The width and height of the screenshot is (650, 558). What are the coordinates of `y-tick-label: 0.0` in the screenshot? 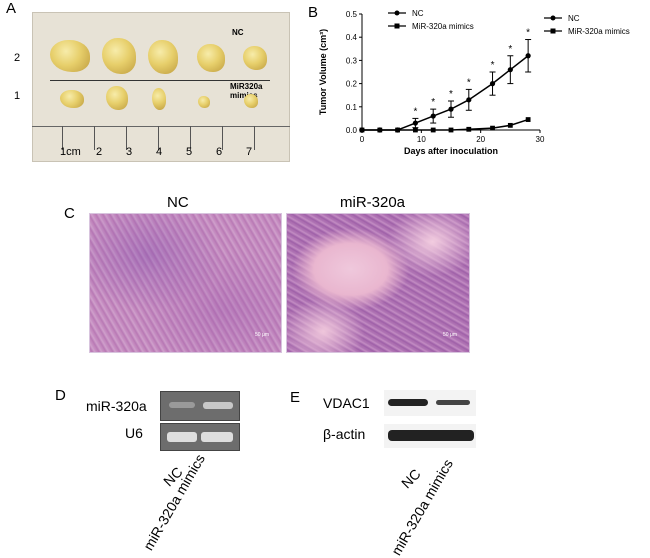 It's located at (352, 130).